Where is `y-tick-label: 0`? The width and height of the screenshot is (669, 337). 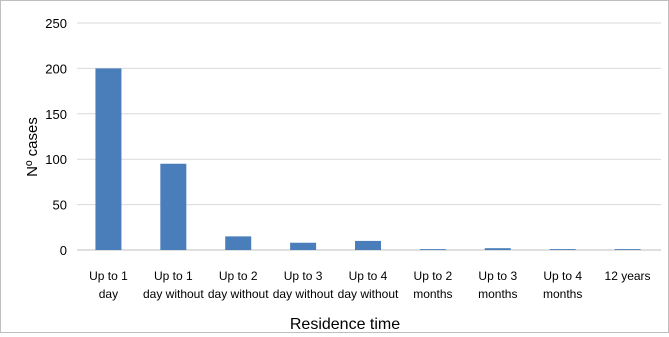
y-tick-label: 0 is located at coordinates (63, 250).